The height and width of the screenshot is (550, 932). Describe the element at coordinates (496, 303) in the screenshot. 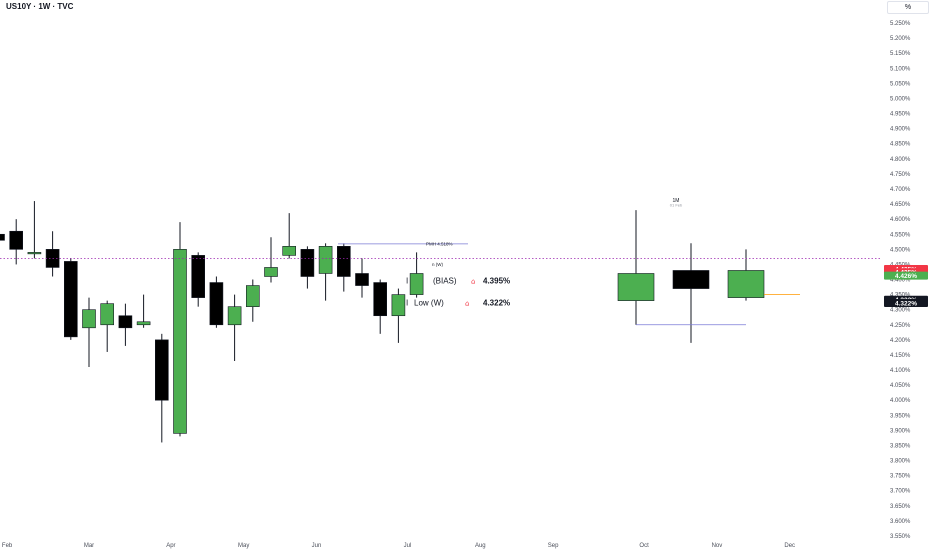

I see `low-value: 4.322%` at that location.